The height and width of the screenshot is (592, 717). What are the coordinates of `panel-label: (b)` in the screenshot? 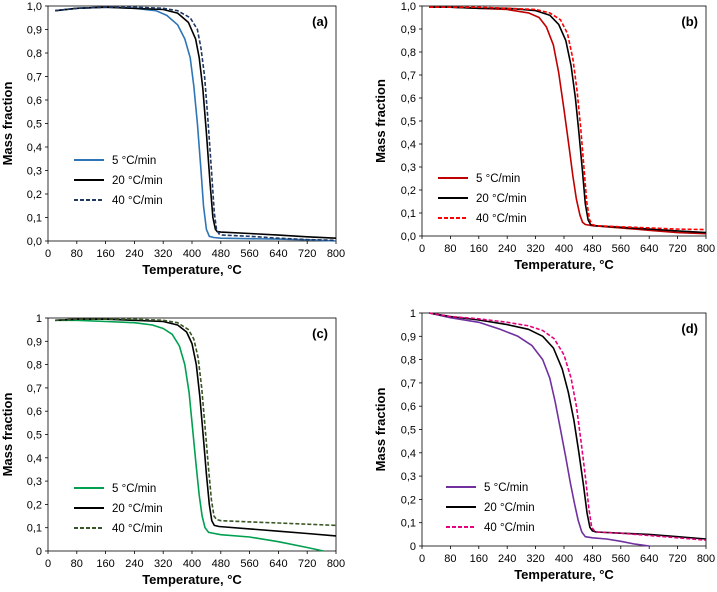 It's located at (689, 21).